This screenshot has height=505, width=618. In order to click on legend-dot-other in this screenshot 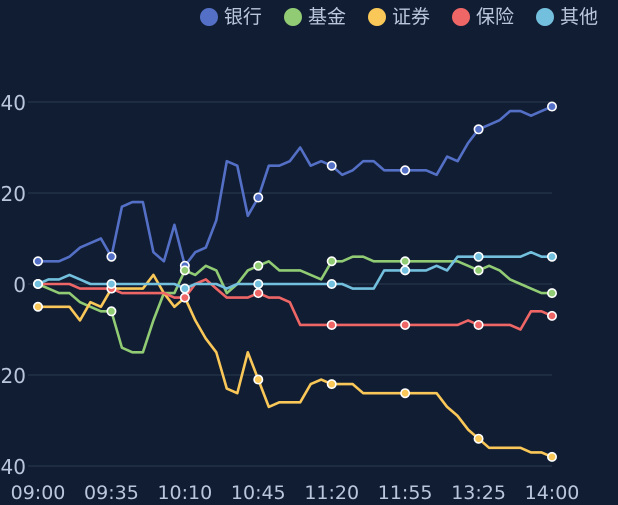, I will do `click(544, 17)`.